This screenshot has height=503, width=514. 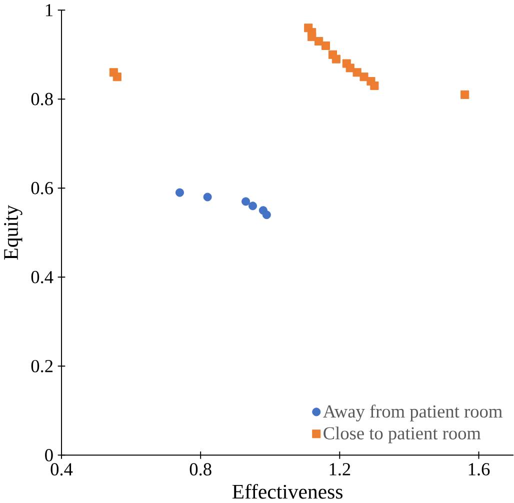 What do you see at coordinates (287, 491) in the screenshot?
I see `x-axis-title: Effectiveness` at bounding box center [287, 491].